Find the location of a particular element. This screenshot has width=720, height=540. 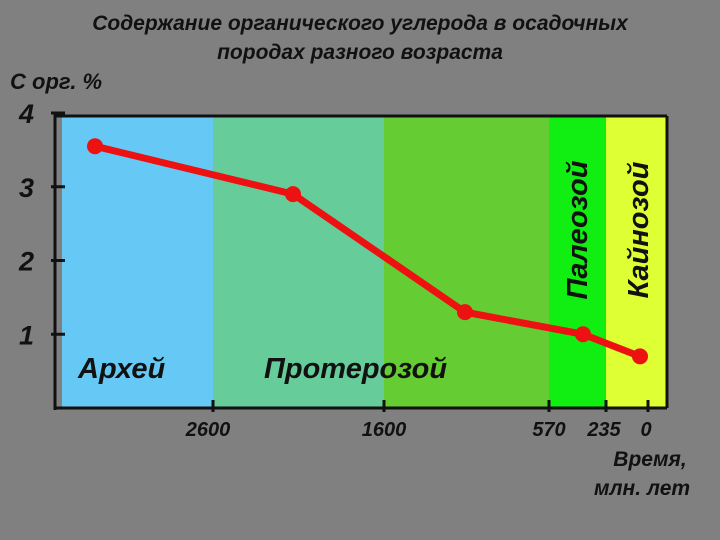

y-tick-label: 3 is located at coordinates (26, 188).